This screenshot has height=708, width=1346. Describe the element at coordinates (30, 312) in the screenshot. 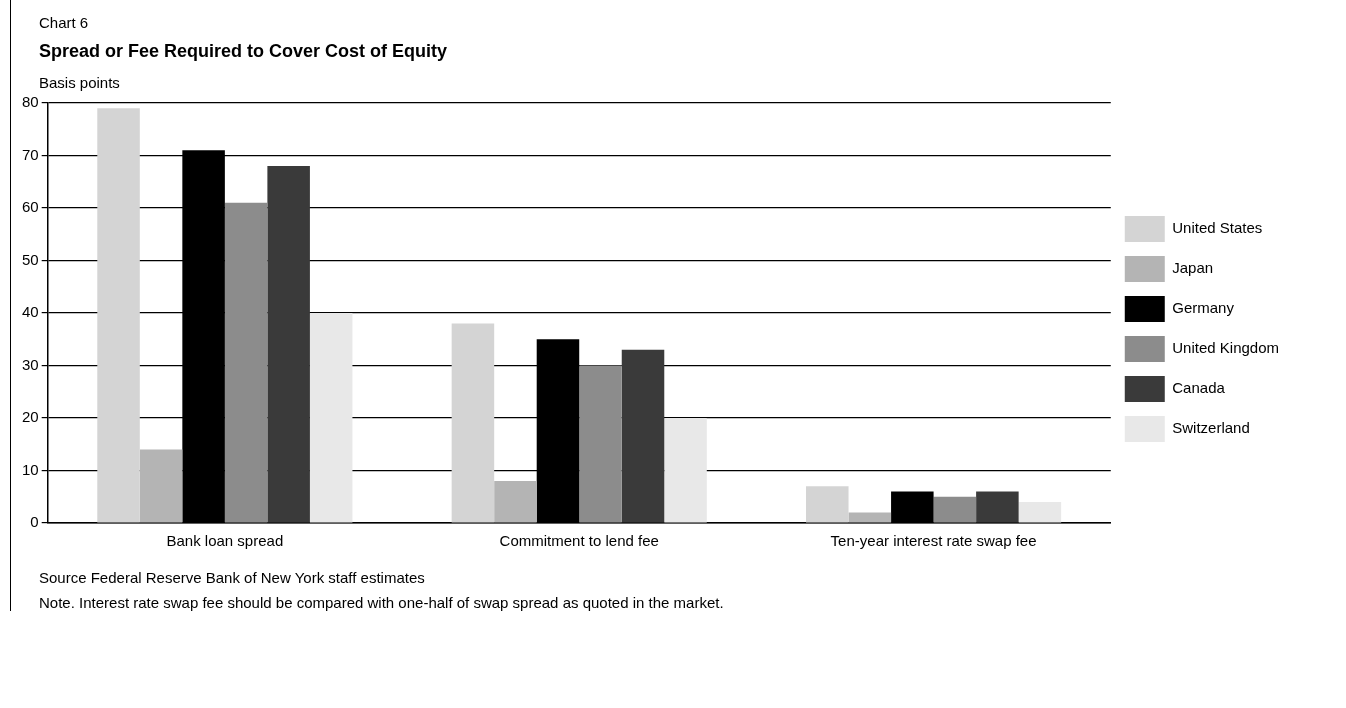

I see `y-tick-label: 40` at that location.